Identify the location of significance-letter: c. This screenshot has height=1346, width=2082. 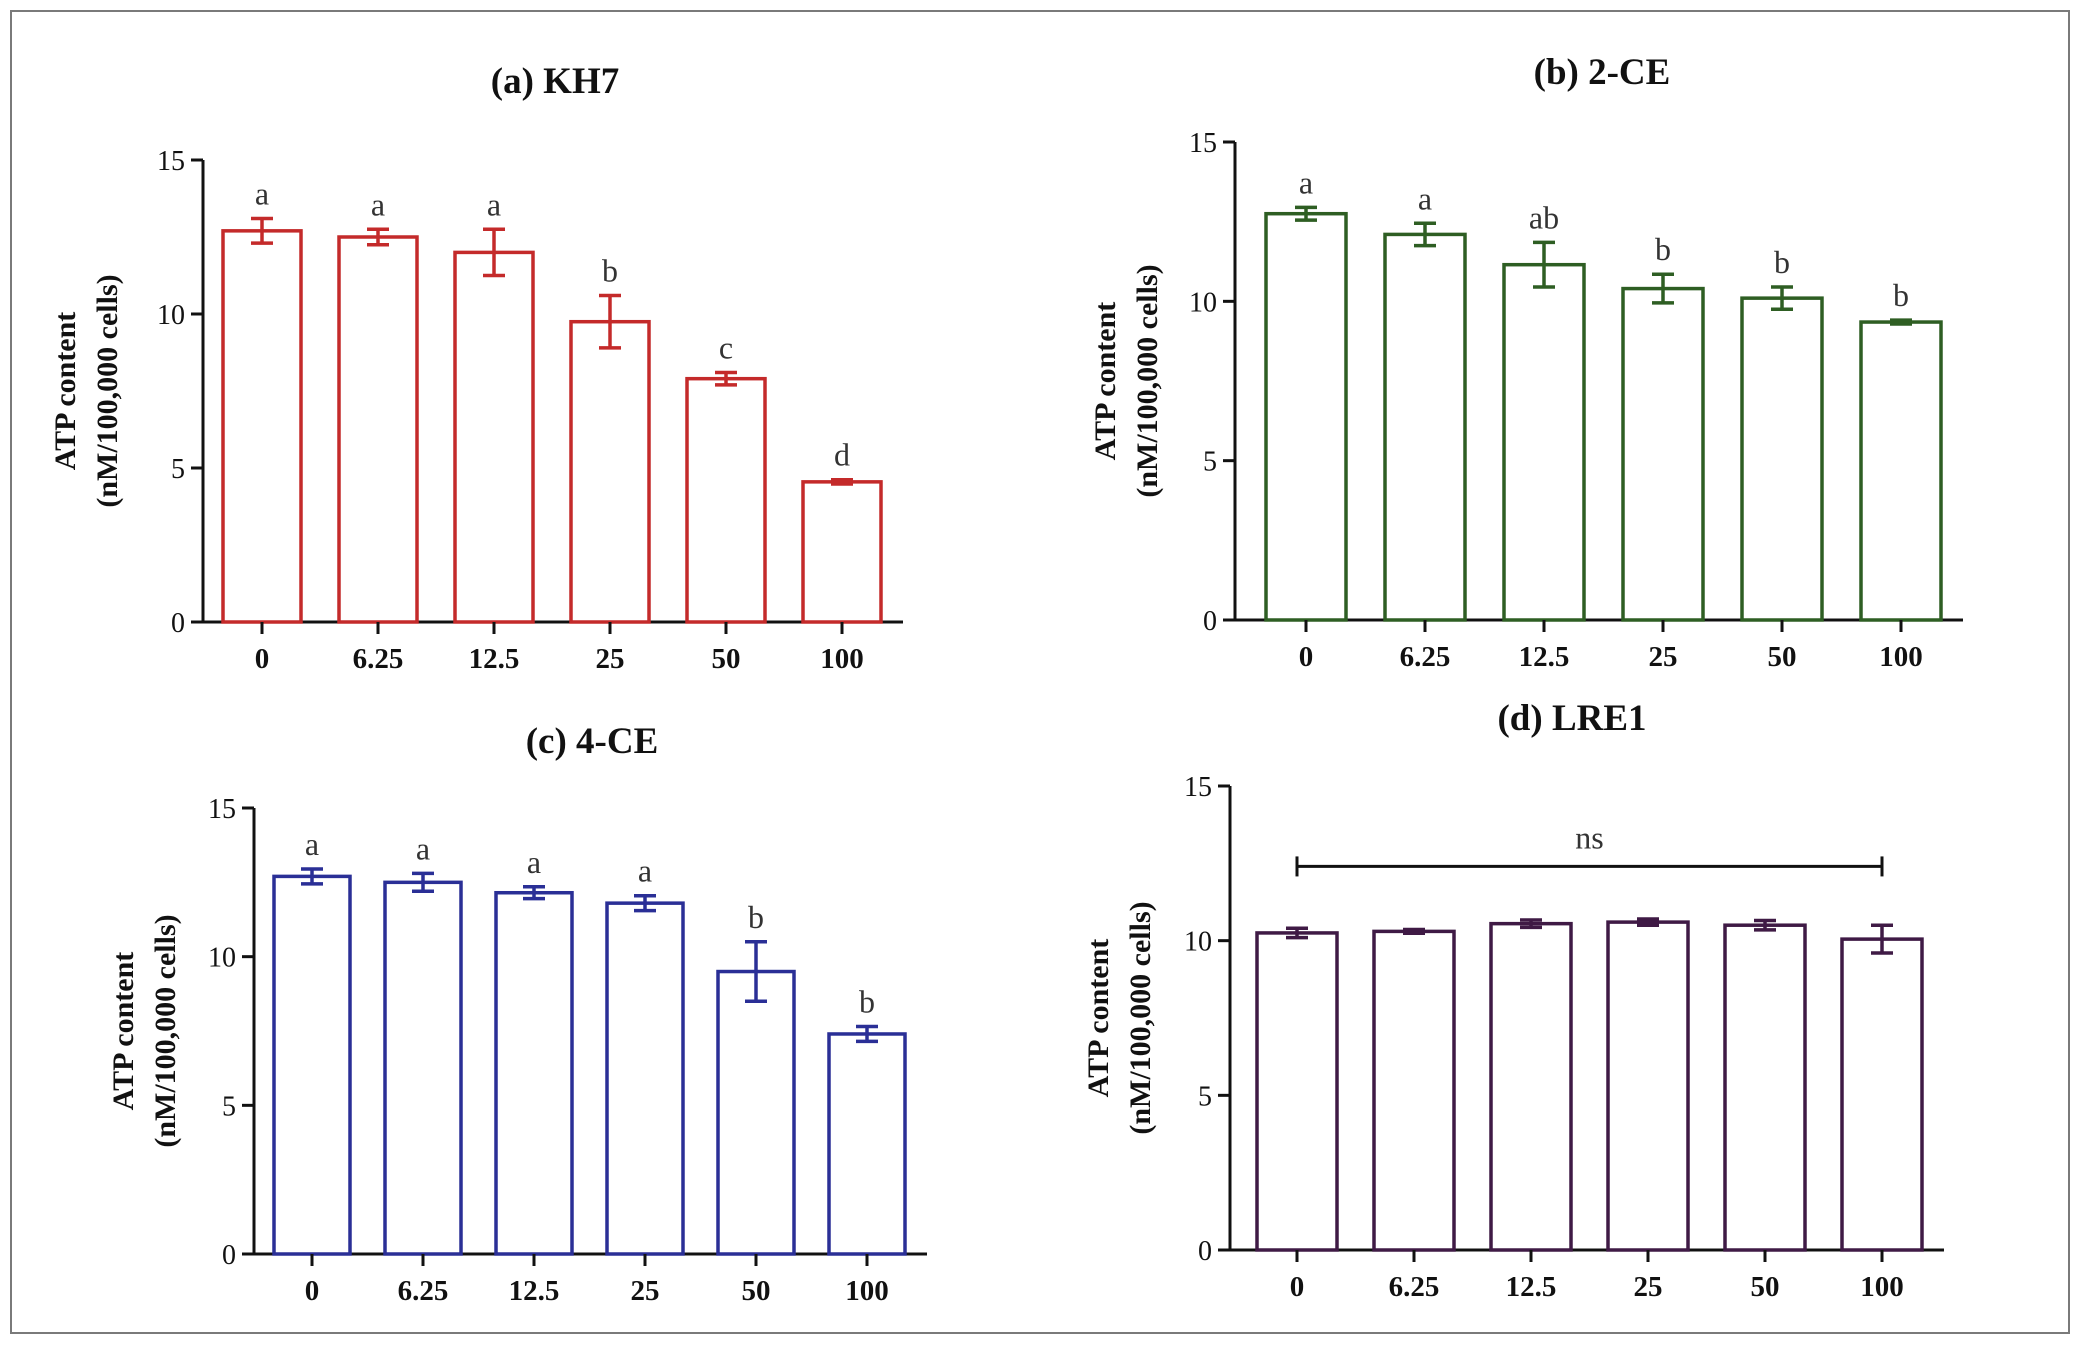
(726, 348).